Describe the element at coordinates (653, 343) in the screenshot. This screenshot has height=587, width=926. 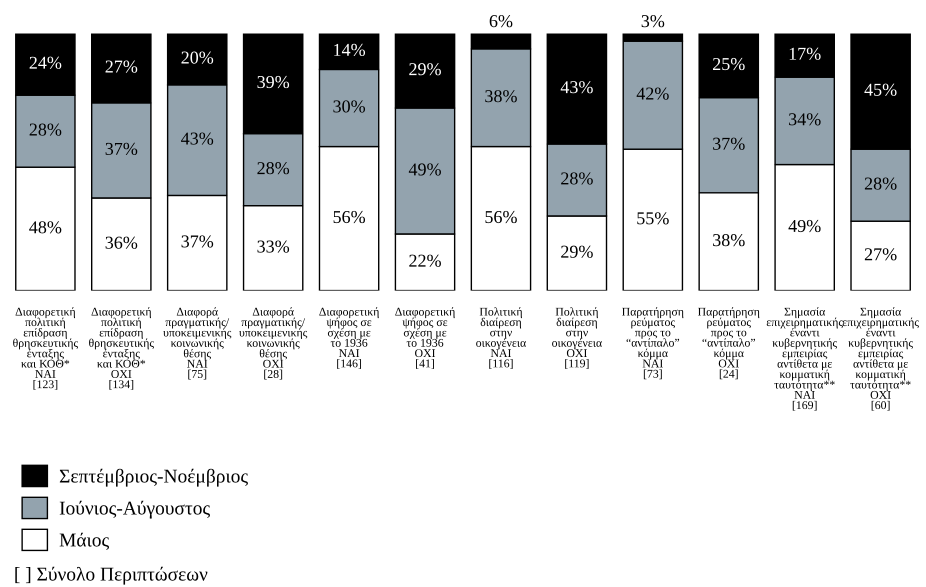
I see `x-tick-label: Παρατήρηση ρεύματος προς το “αντίπαλο” κόμμα ΝΑΙ [73]` at that location.